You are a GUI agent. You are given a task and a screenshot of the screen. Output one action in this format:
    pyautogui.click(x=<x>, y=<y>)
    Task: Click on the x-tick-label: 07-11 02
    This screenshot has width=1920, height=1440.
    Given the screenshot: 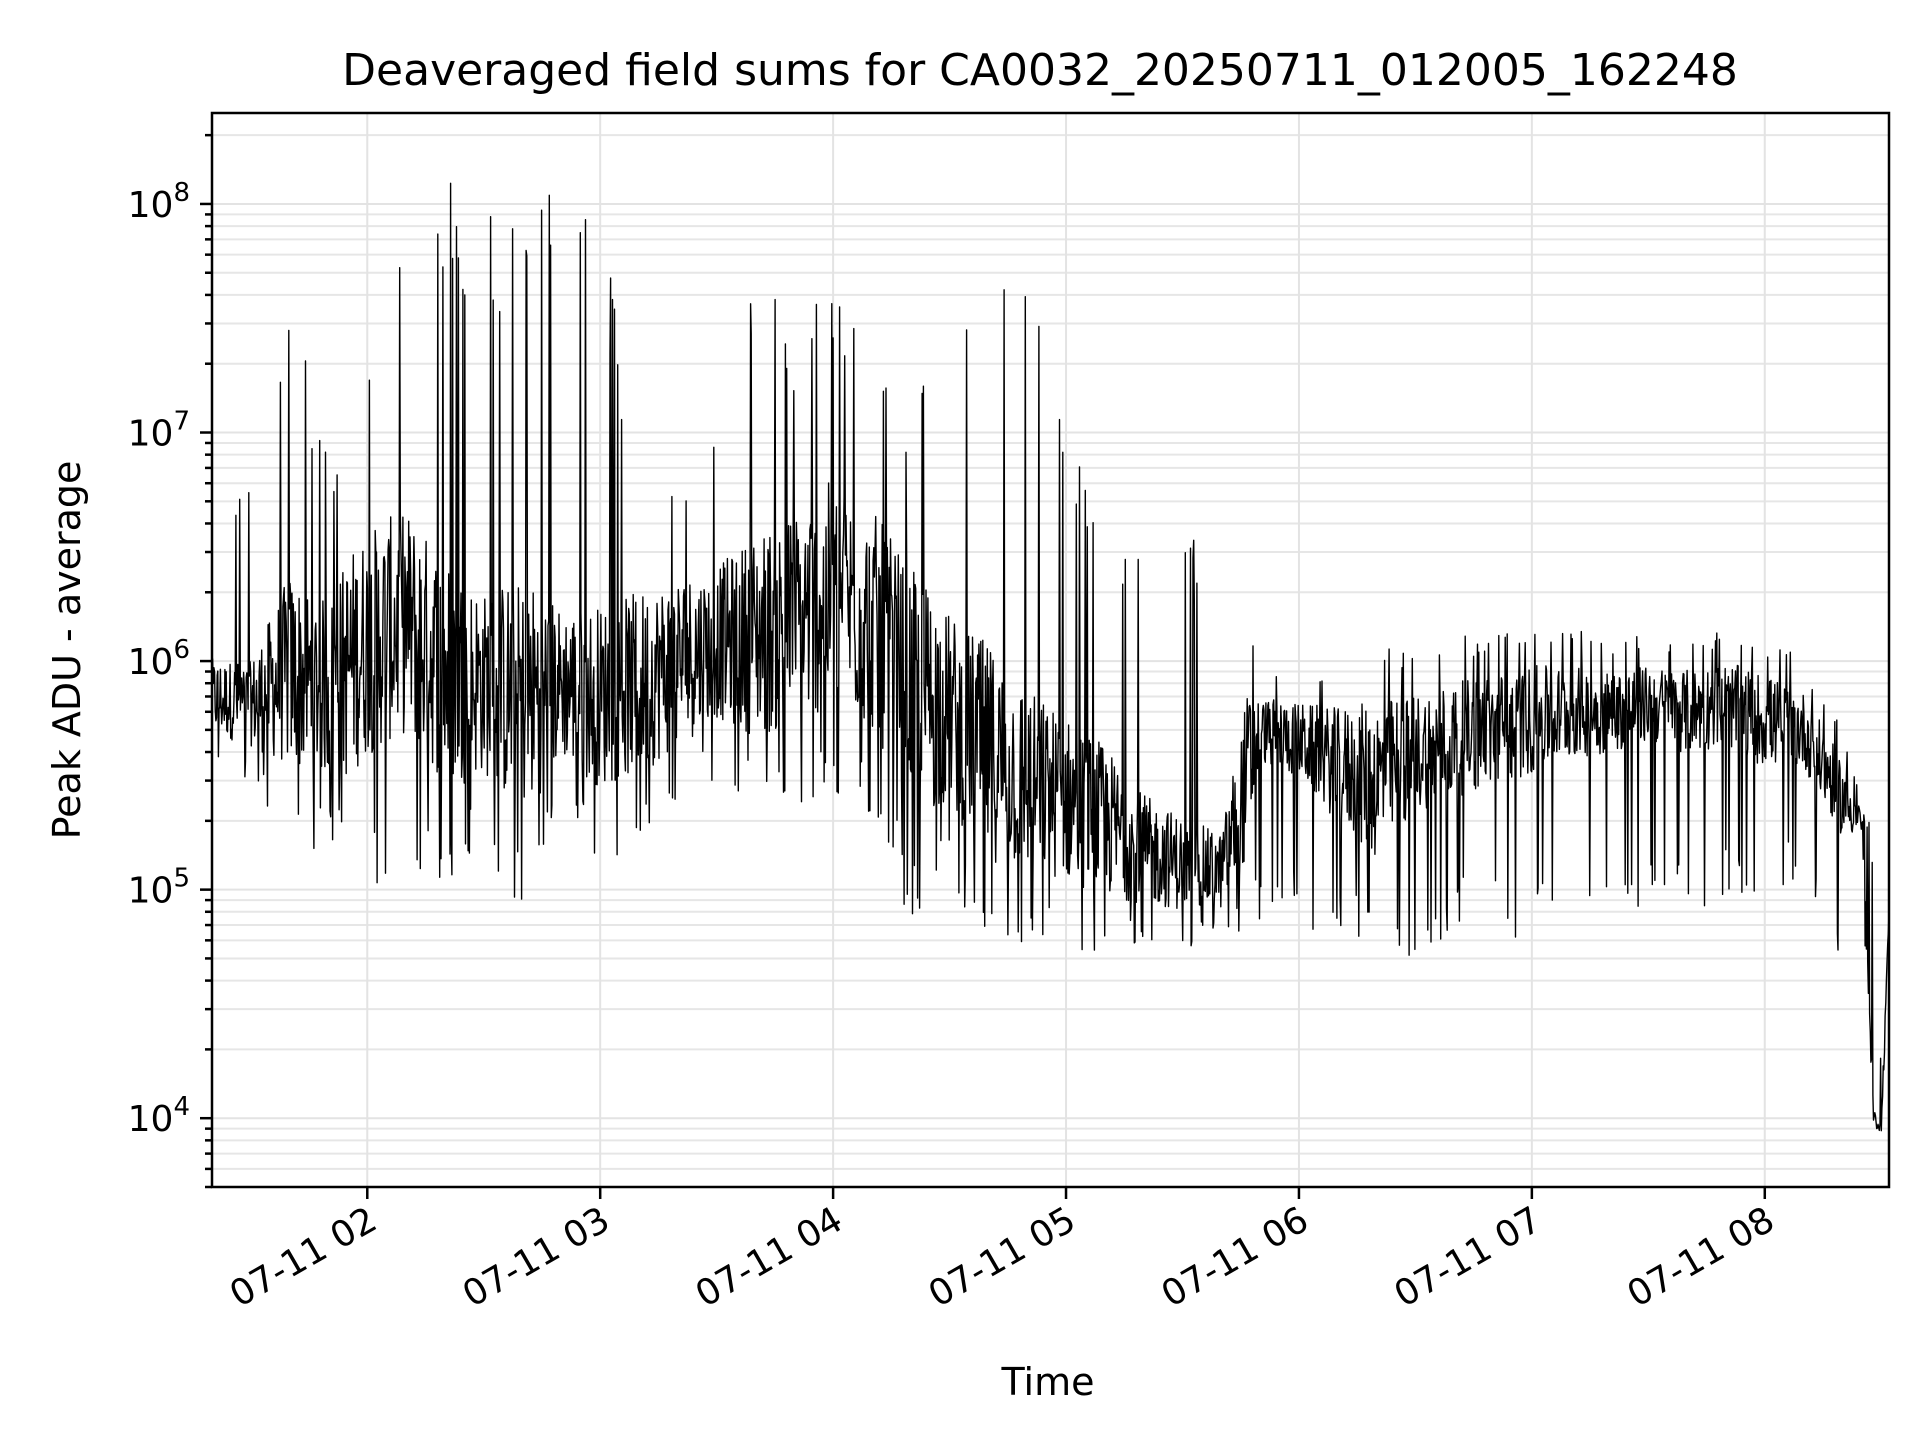 What is the action you would take?
    pyautogui.click(x=303, y=1257)
    